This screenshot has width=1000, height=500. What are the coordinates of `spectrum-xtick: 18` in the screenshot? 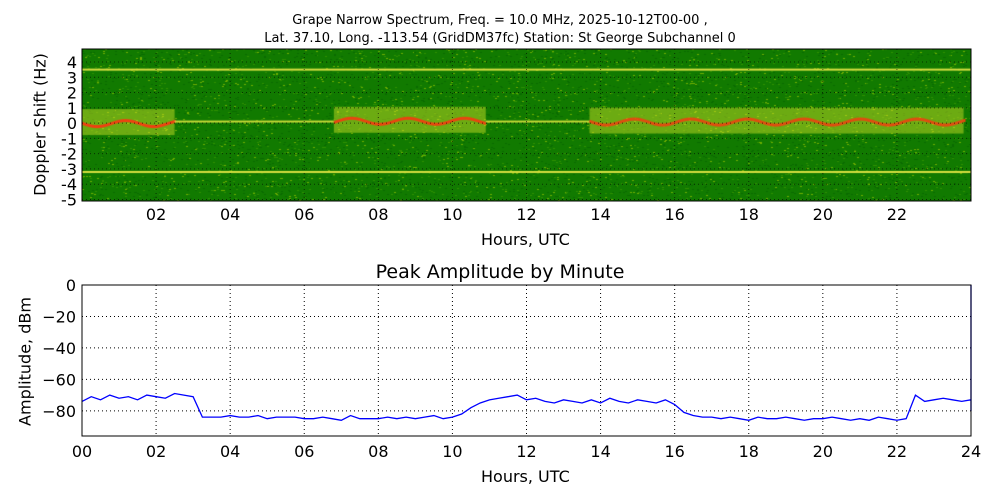 It's located at (749, 214).